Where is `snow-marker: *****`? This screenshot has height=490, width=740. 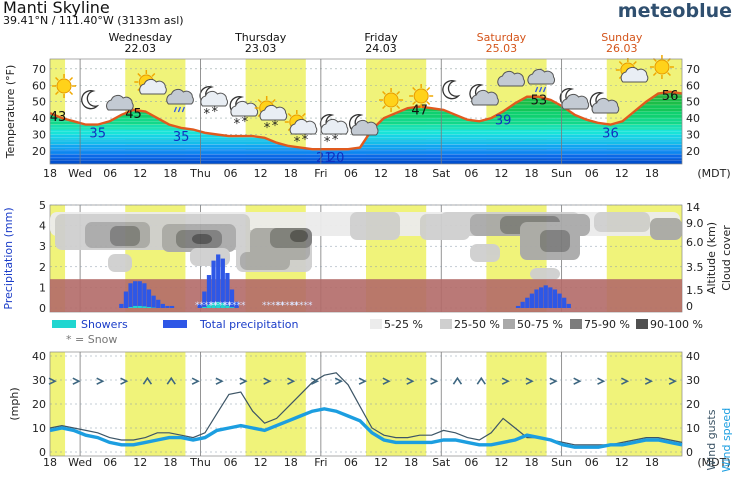 snow-marker: ***** is located at coordinates (220, 306).